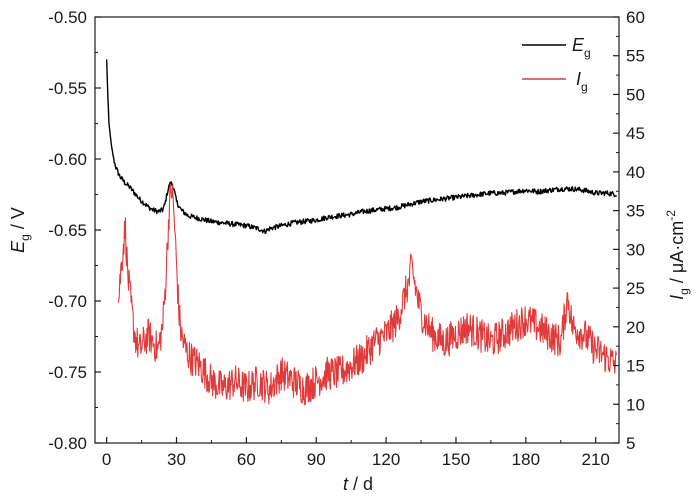 This screenshot has width=700, height=499. What do you see at coordinates (629, 230) in the screenshot?
I see `right-axis-ticks: 5 10 15 20 25 30 35 40 45 50 55 60` at bounding box center [629, 230].